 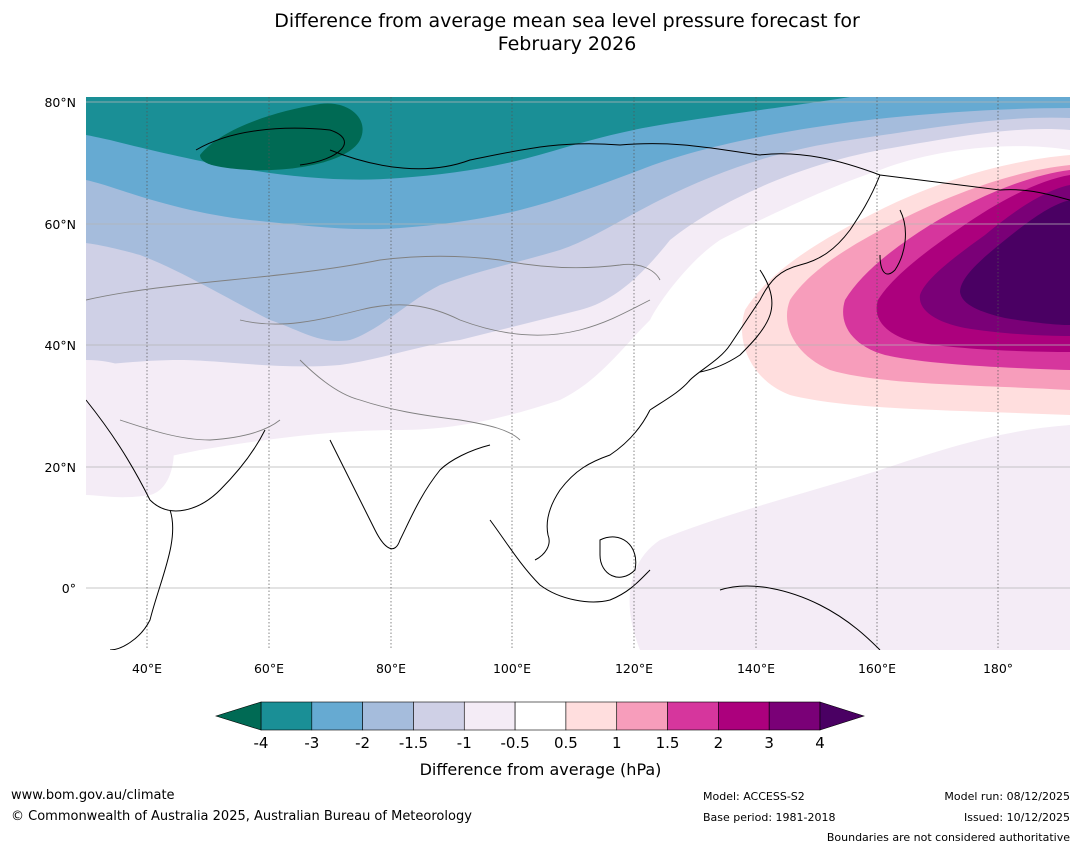 What do you see at coordinates (60, 345) in the screenshot?
I see `lat-label-40n: 40°N` at bounding box center [60, 345].